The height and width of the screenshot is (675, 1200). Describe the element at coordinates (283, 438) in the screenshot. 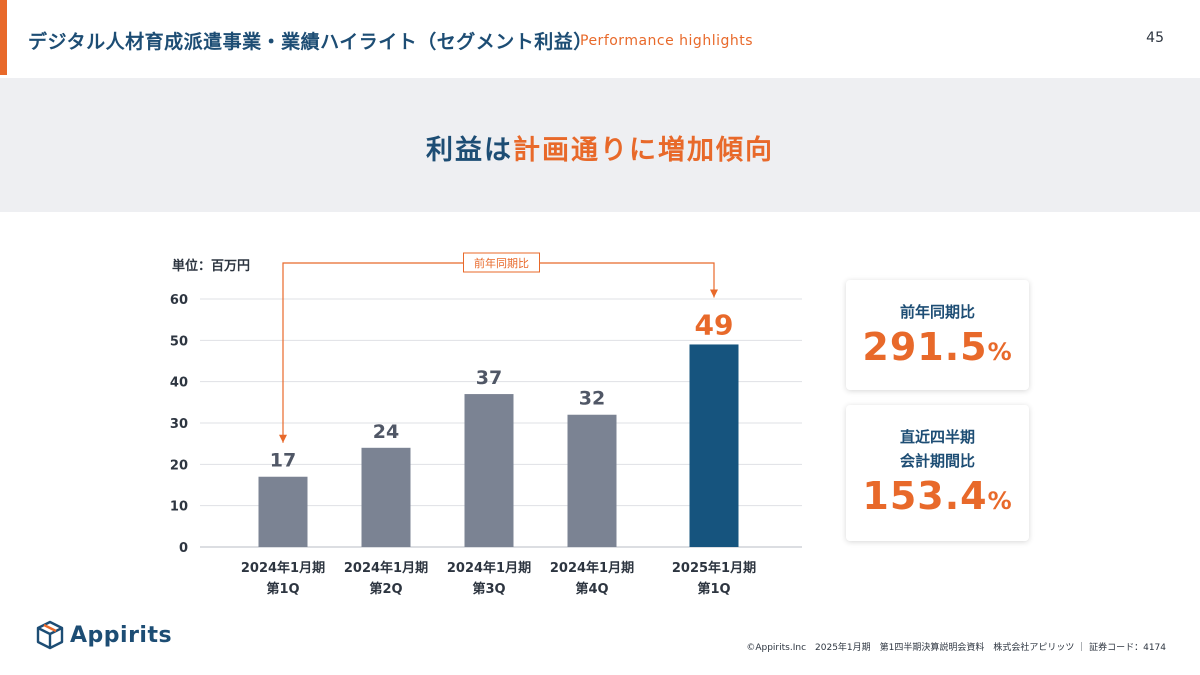

I see `annotation-arrow-left` at that location.